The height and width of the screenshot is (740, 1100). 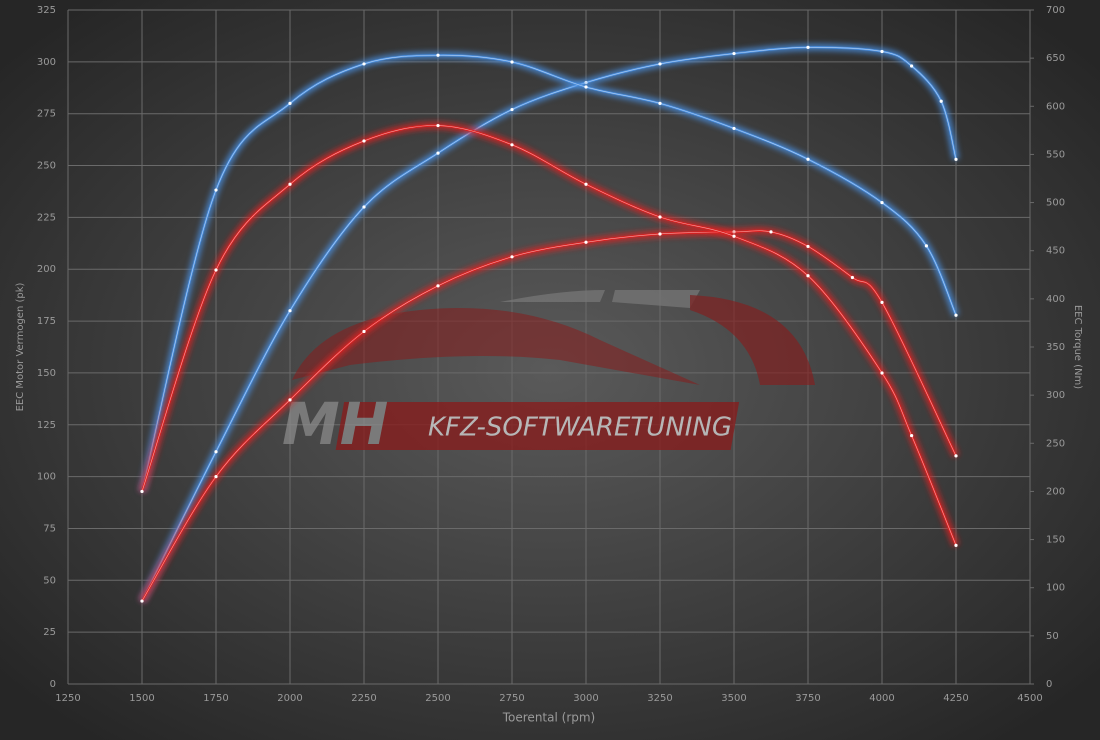 What do you see at coordinates (46, 166) in the screenshot?
I see `y-tick-label: 250` at bounding box center [46, 166].